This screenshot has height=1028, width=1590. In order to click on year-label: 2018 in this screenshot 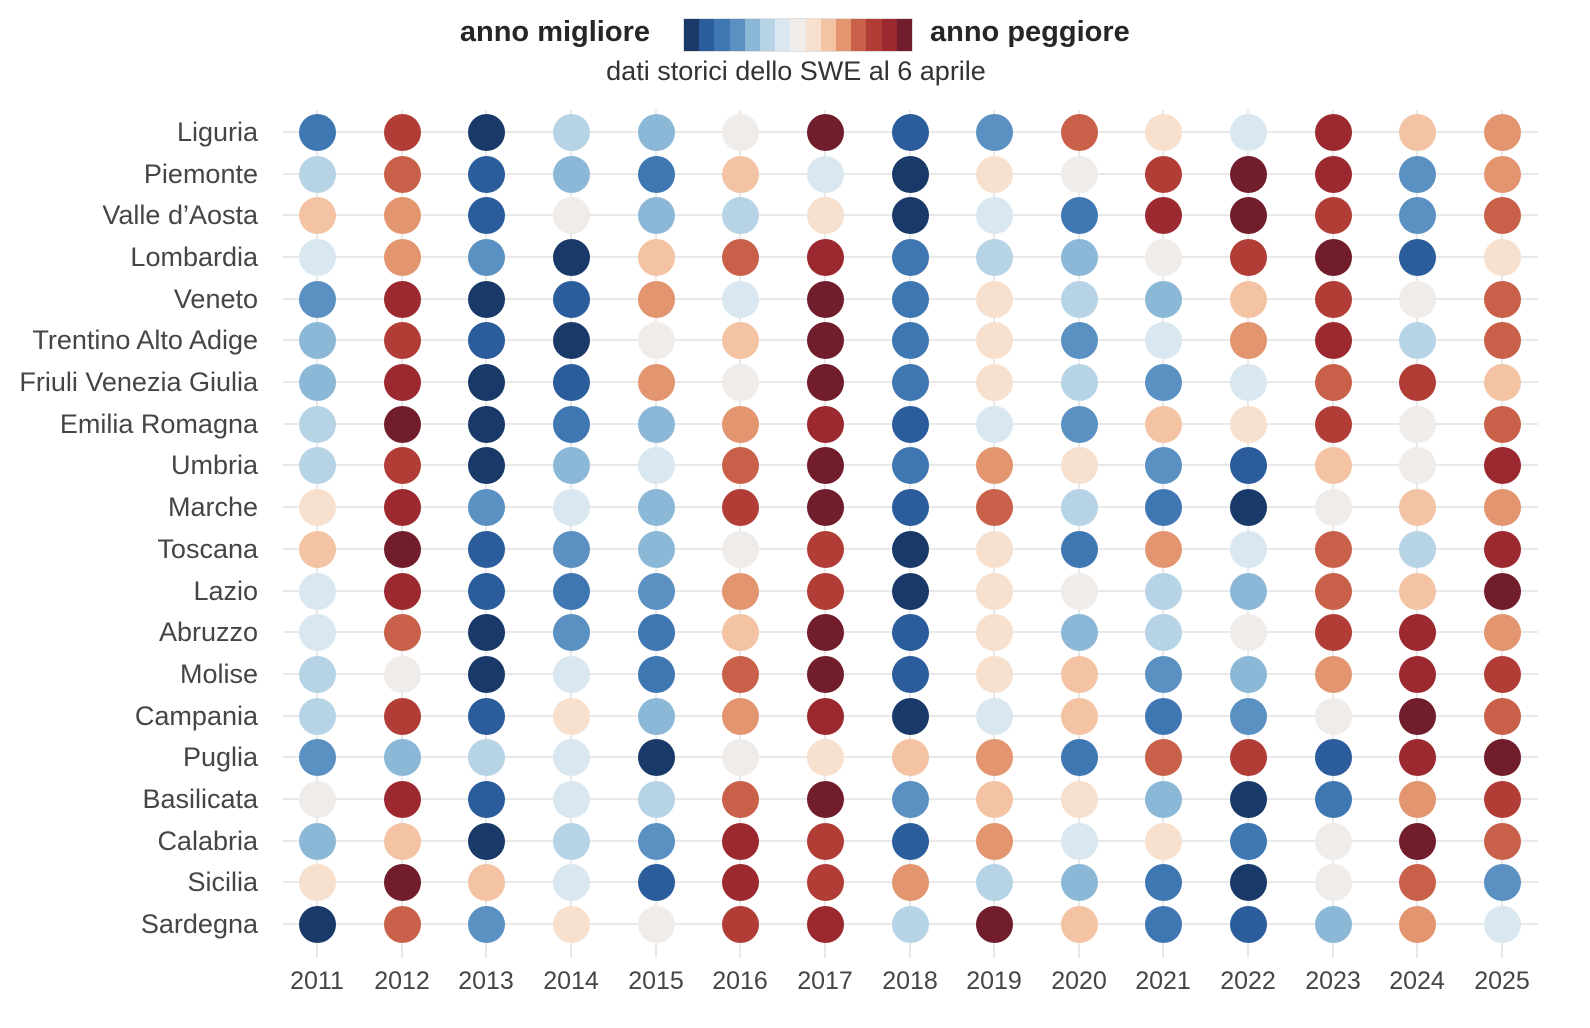, I will do `click(910, 981)`.